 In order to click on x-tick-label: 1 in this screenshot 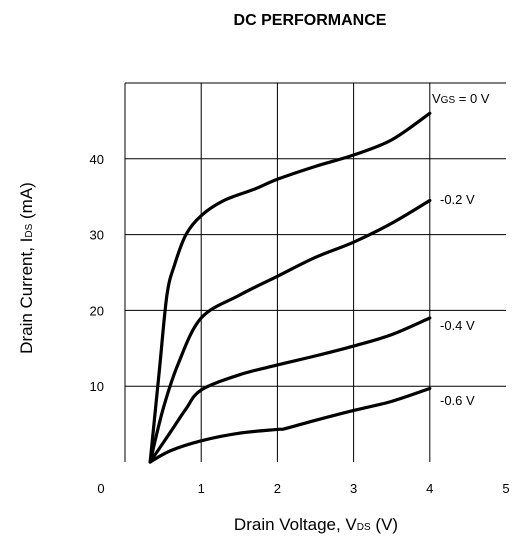, I will do `click(201, 488)`.